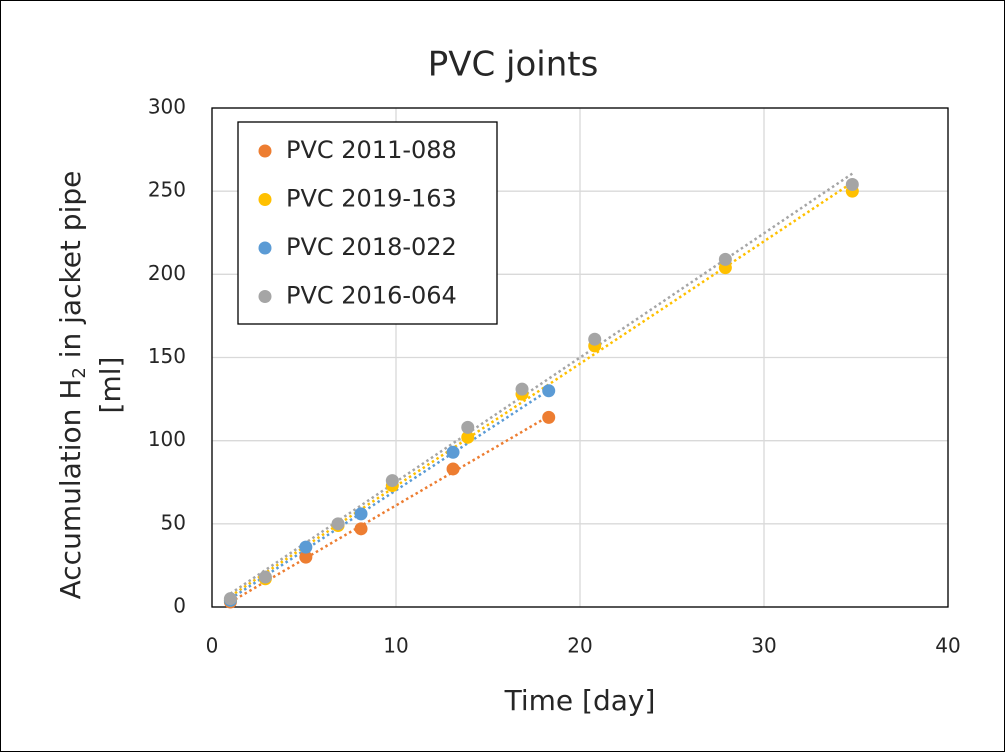 This screenshot has height=752, width=1005. What do you see at coordinates (179, 606) in the screenshot?
I see `y-tick-label: 0` at bounding box center [179, 606].